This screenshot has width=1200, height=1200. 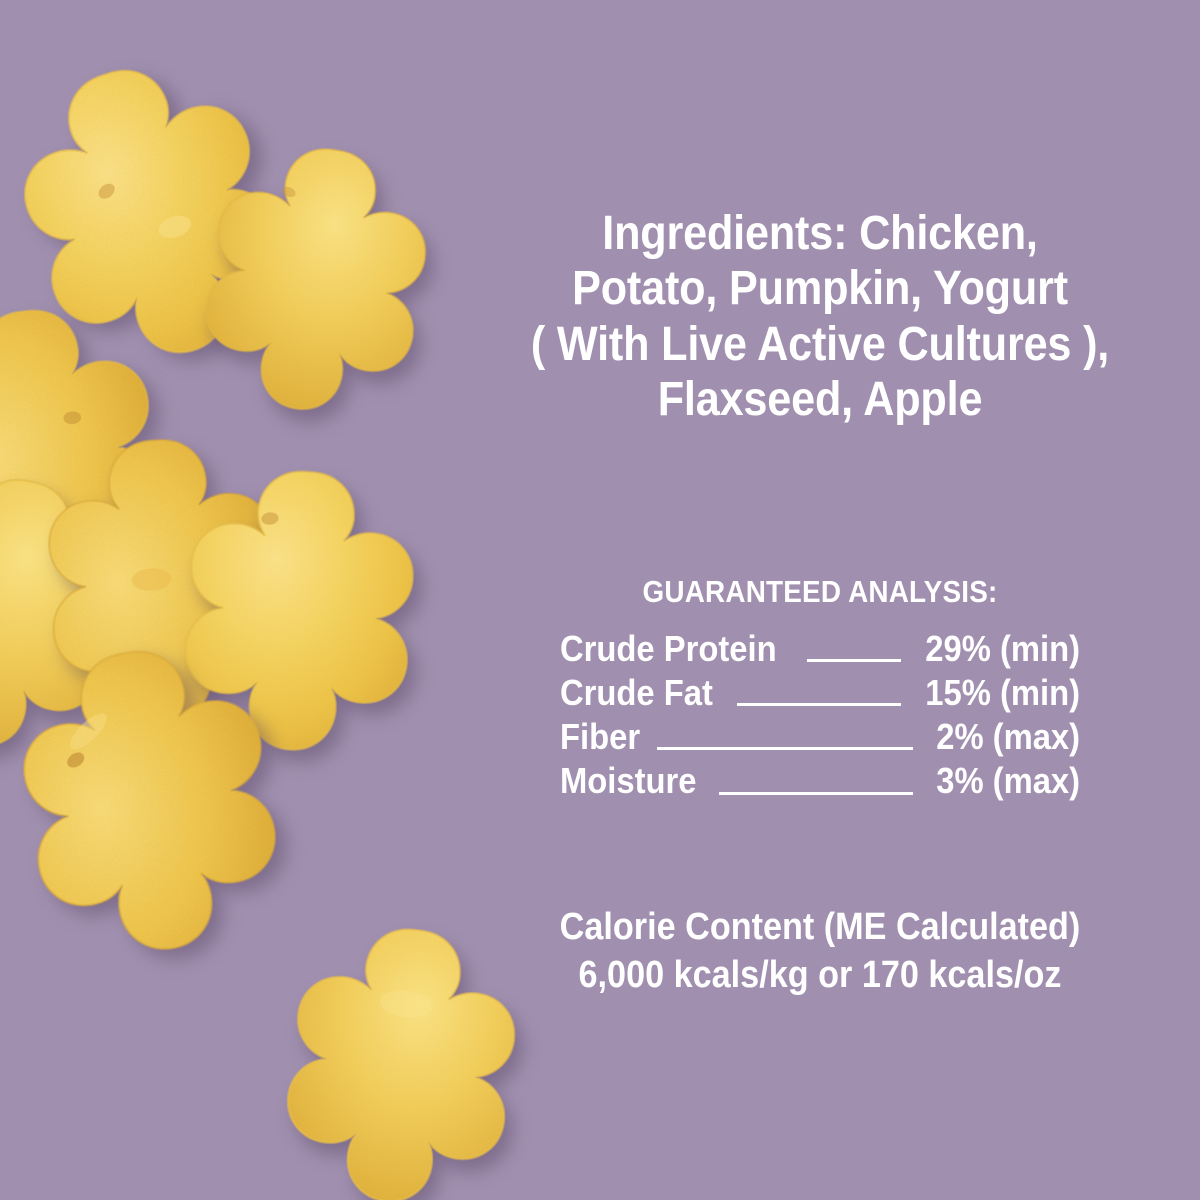 I want to click on analysis-value: 3% (max), so click(x=1008, y=781).